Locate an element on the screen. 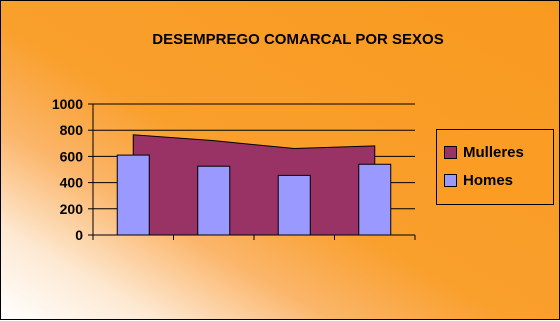 The image size is (560, 321). legend-label-mulleres: Mulleres is located at coordinates (493, 152).